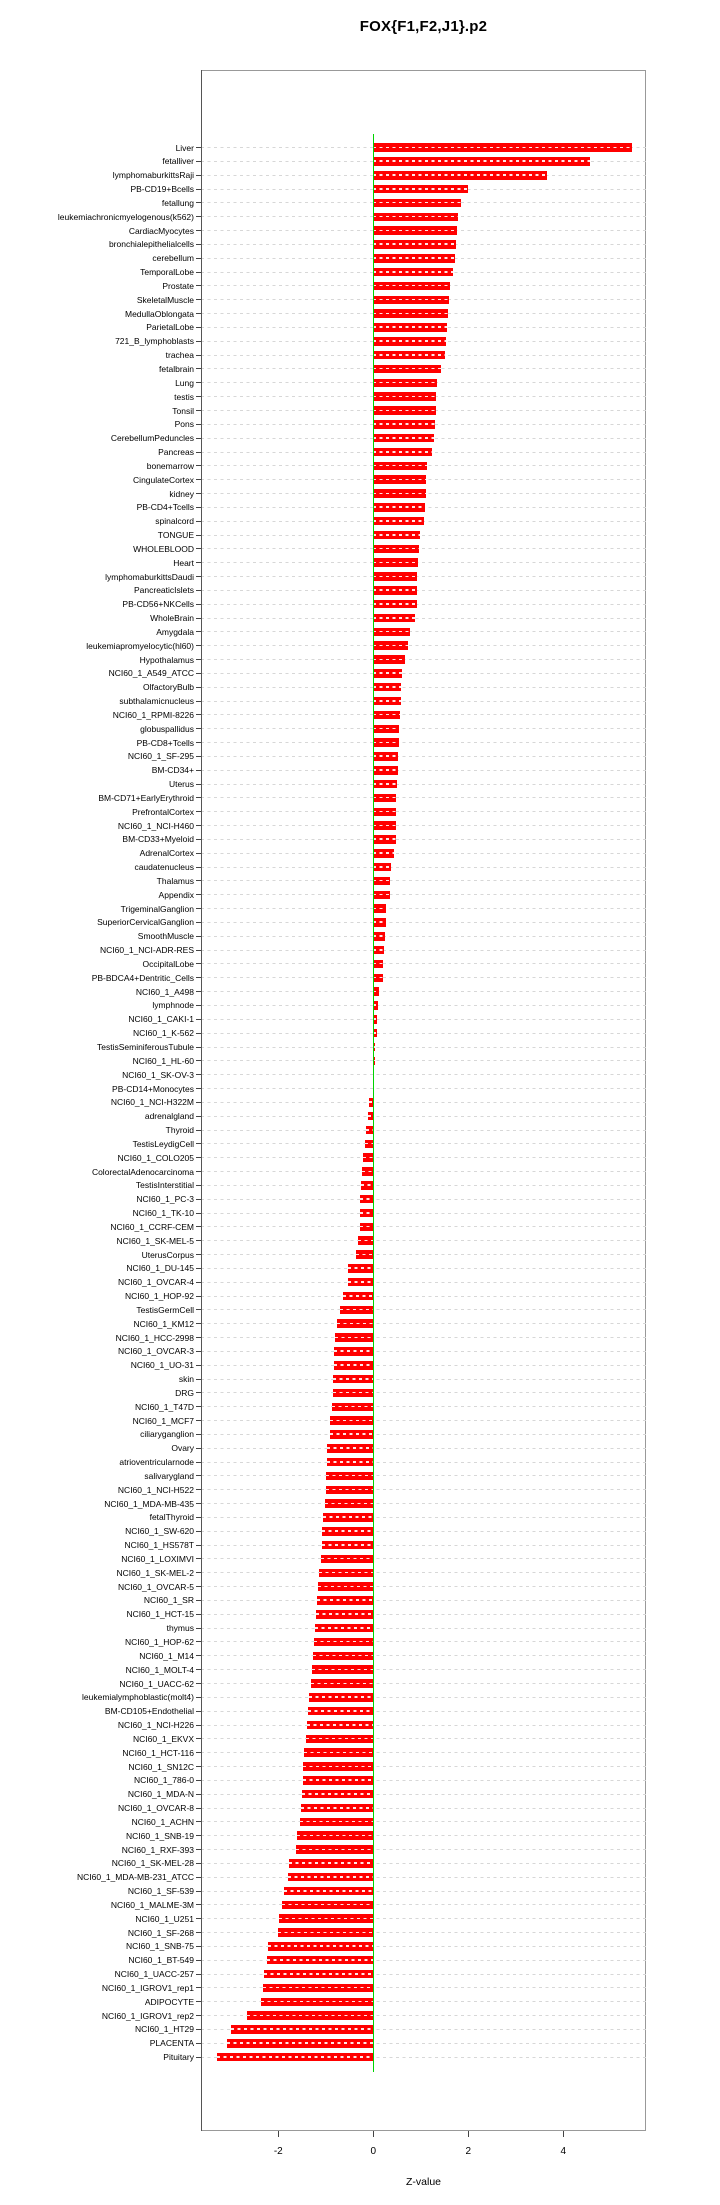 The image size is (720, 2205). I want to click on category-label: NCI60_1_SK-MEL-2, so click(155, 1572).